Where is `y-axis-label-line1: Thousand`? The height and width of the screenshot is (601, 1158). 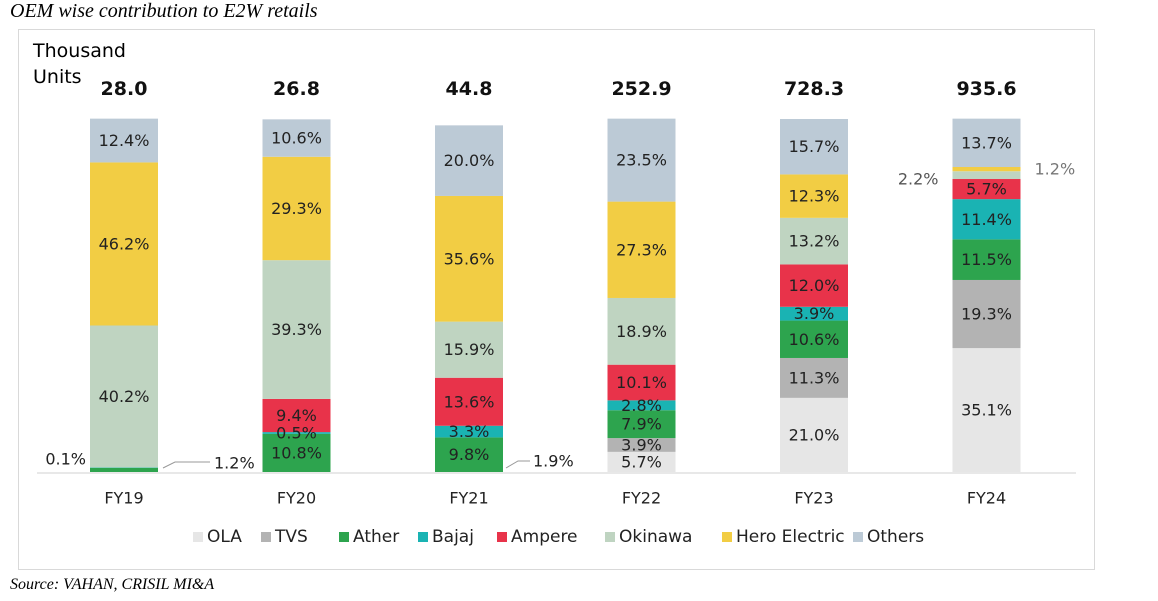 y-axis-label-line1: Thousand is located at coordinates (79, 51).